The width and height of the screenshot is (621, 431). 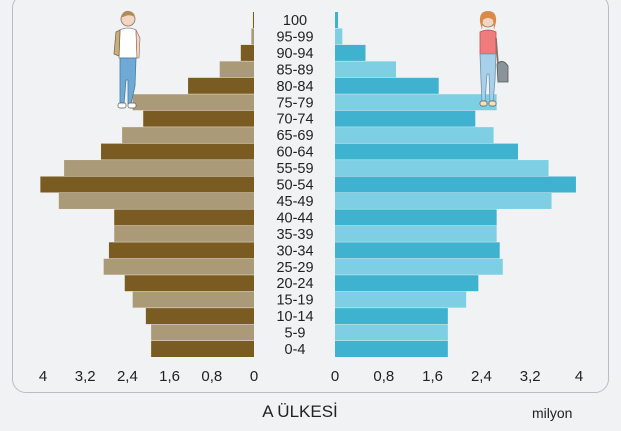 What do you see at coordinates (335, 376) in the screenshot?
I see `right-axis-tick: 0` at bounding box center [335, 376].